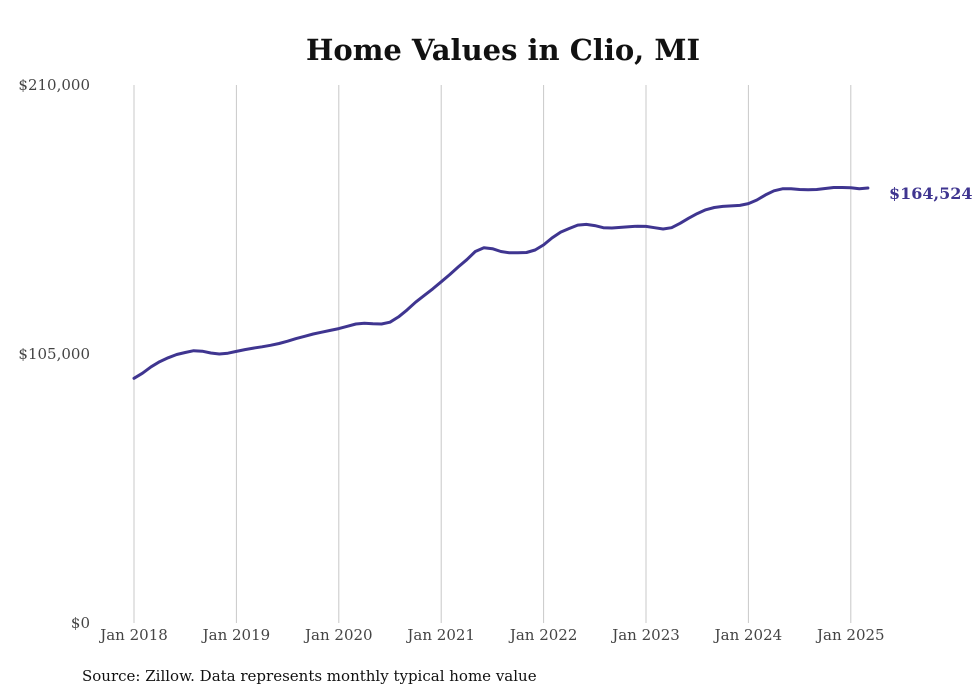 The height and width of the screenshot is (699, 980). I want to click on chart-title: Home Values in Clio, MI, so click(503, 50).